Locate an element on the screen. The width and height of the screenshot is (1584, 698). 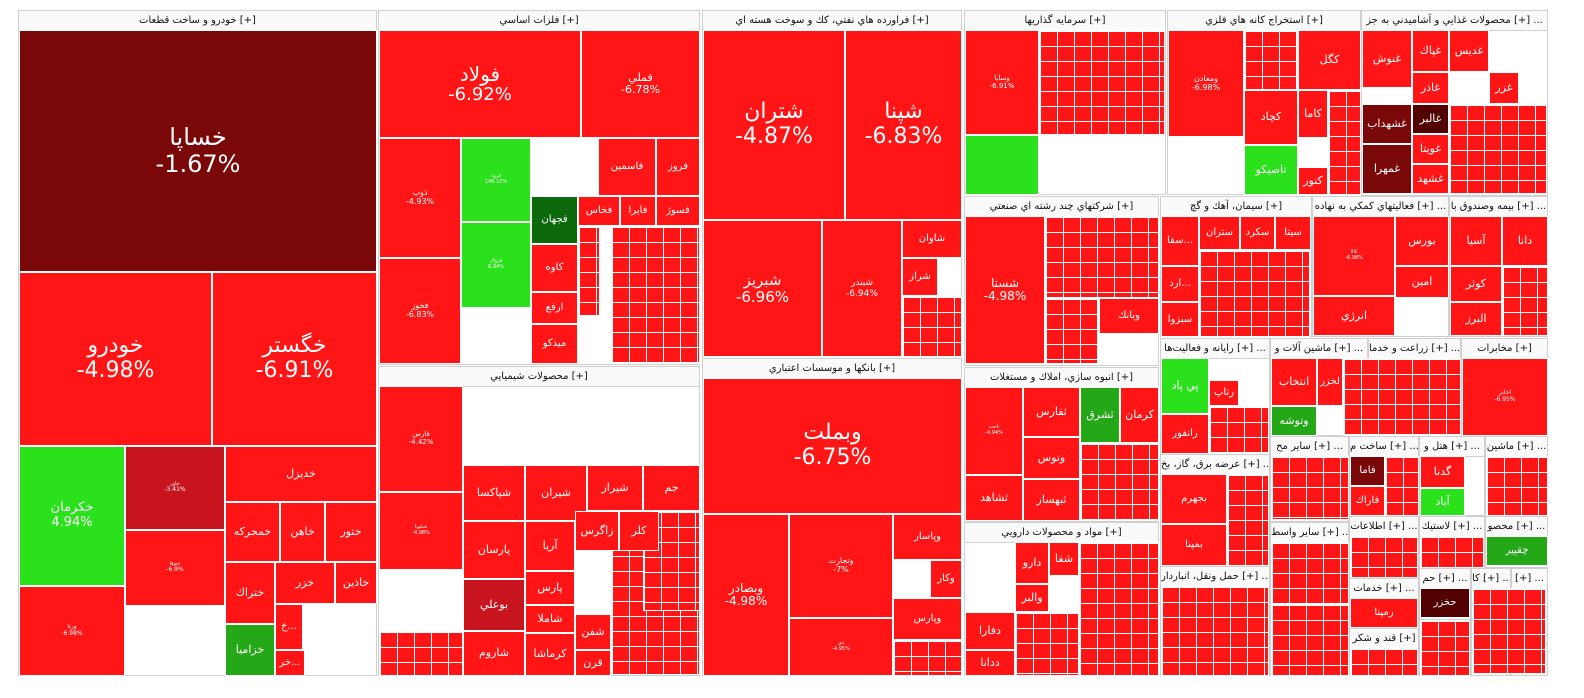
stock-tile: ختوقا -6.9% is located at coordinates (175, 568).